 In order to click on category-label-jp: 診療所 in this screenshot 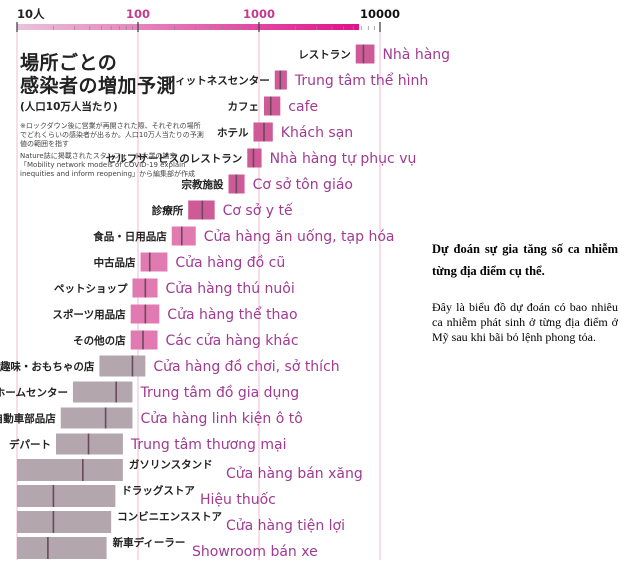, I will do `click(168, 210)`.